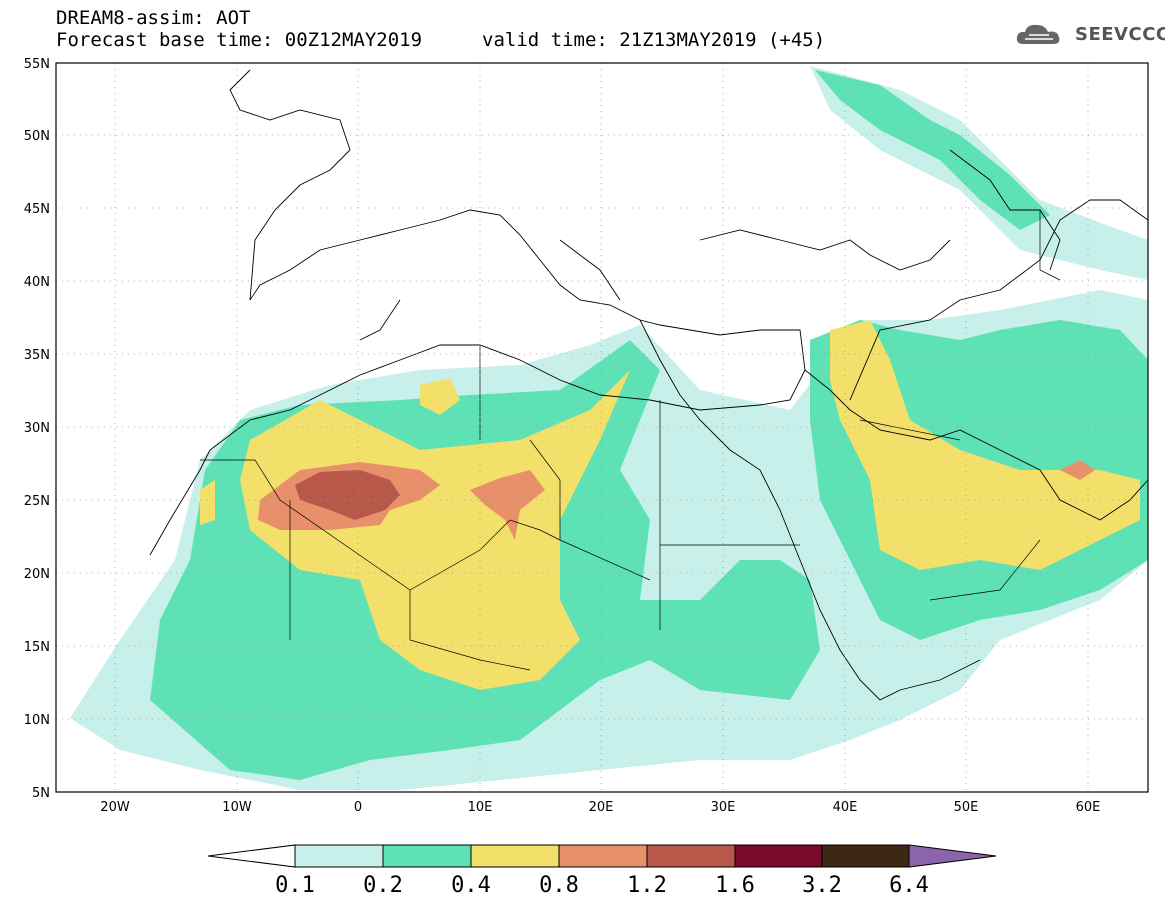 The height and width of the screenshot is (905, 1165). Describe the element at coordinates (383, 885) in the screenshot. I see `colorbar-tick: 0.2` at that location.